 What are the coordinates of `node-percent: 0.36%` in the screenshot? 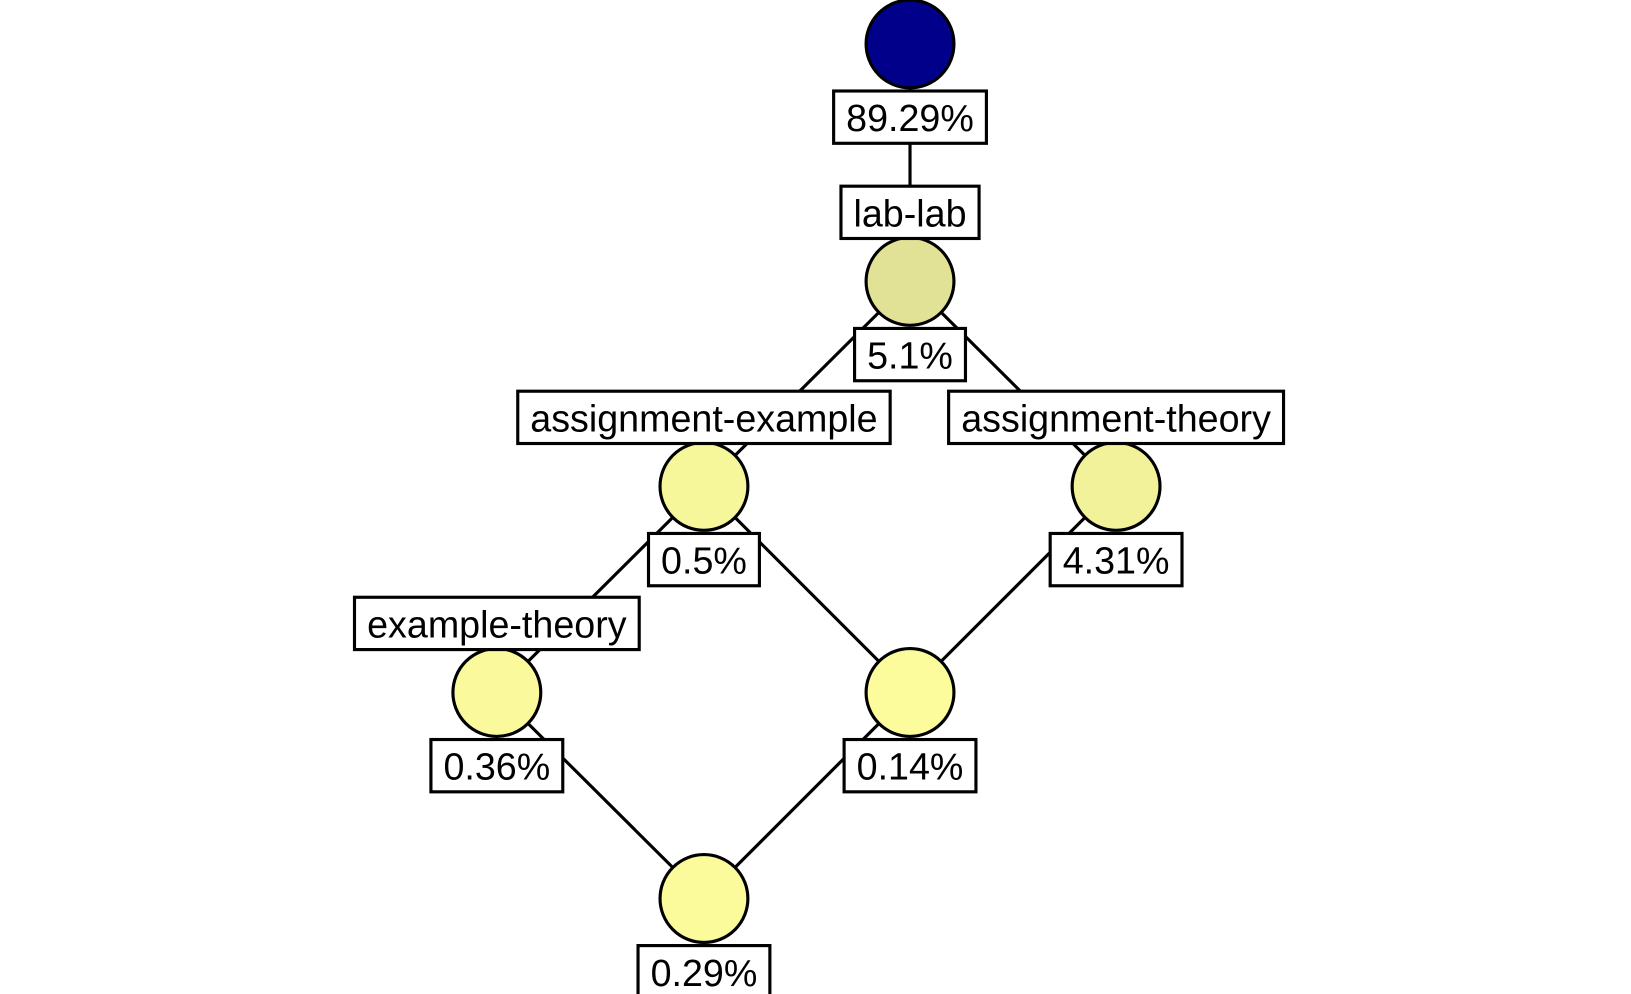 It's located at (496, 767).